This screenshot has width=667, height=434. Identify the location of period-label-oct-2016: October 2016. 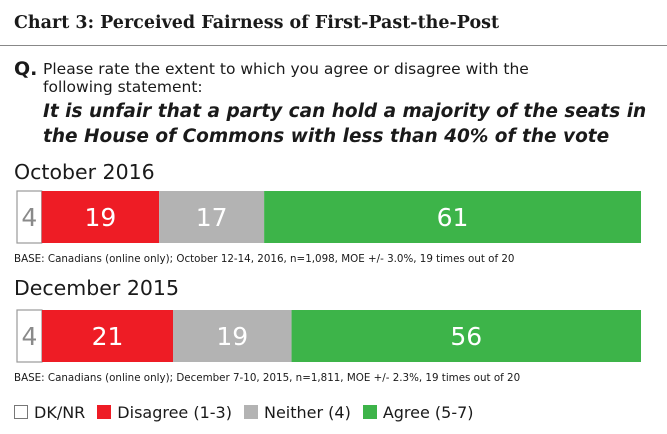
(84, 172).